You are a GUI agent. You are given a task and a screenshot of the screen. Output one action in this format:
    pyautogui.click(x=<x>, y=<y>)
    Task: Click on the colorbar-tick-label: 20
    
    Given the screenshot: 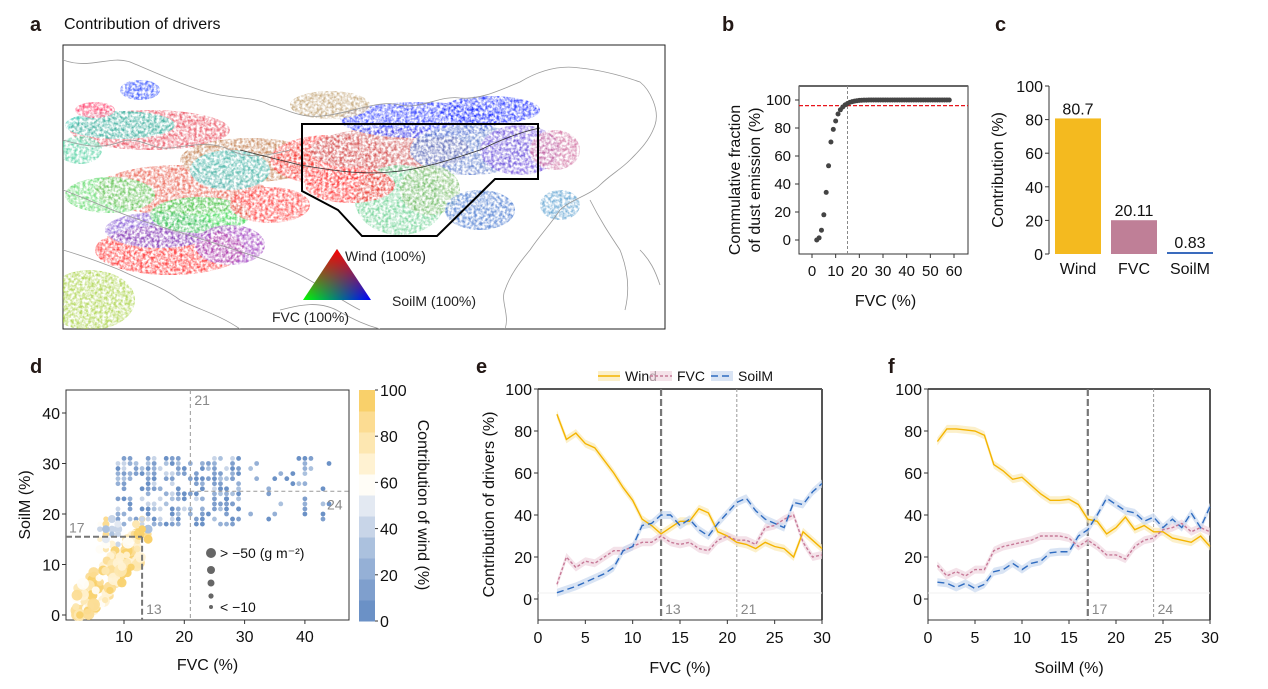 What is the action you would take?
    pyautogui.click(x=389, y=576)
    